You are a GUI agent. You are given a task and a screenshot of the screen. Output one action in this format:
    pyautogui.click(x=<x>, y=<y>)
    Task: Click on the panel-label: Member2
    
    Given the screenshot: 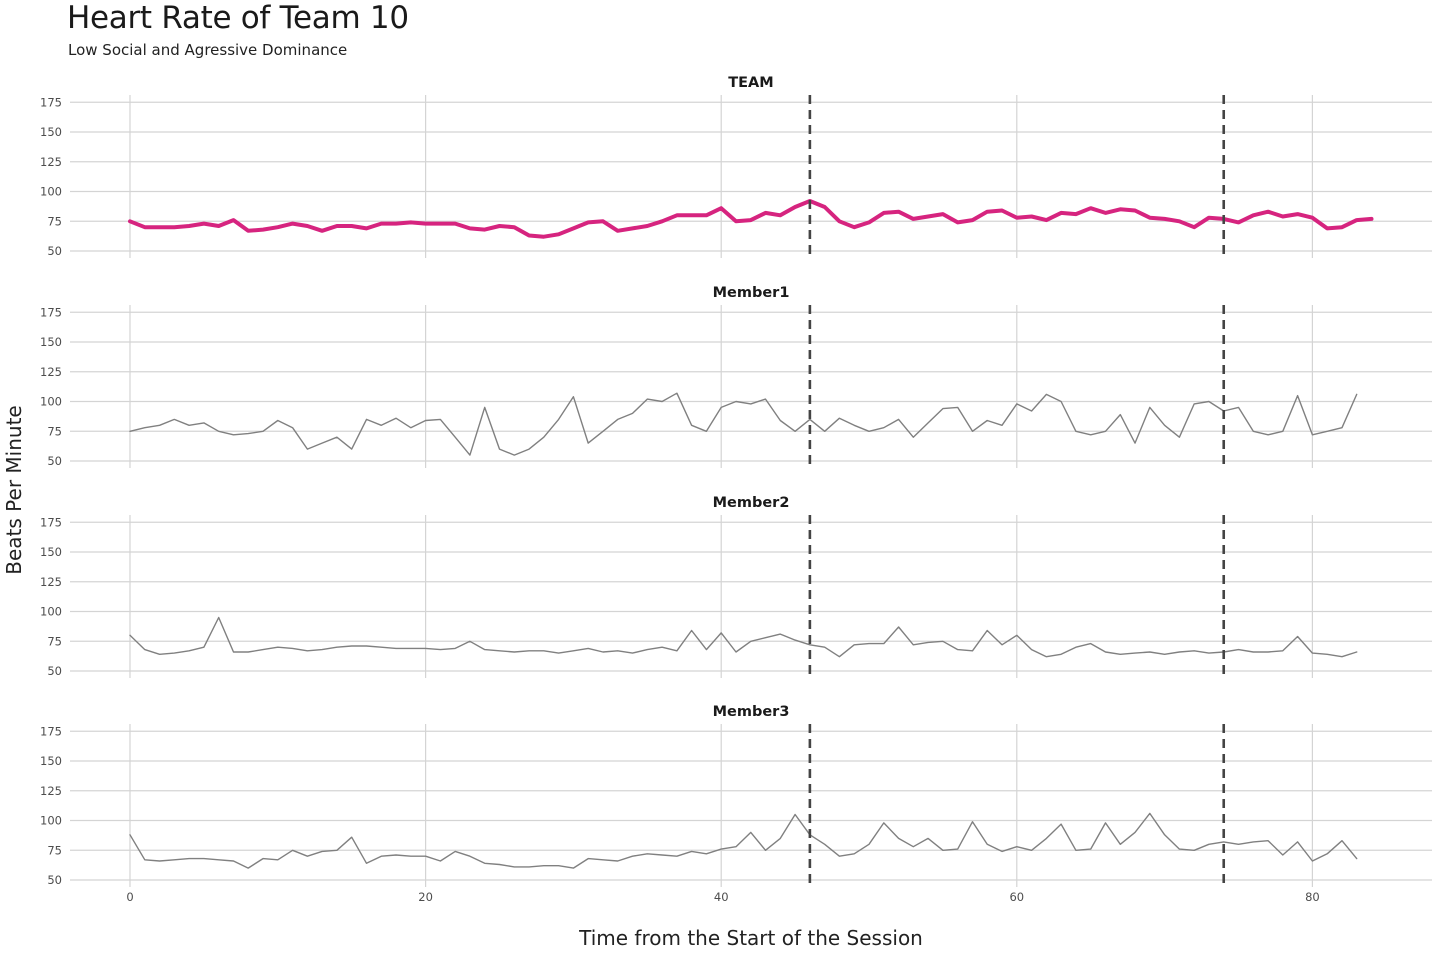 What is the action you would take?
    pyautogui.click(x=751, y=503)
    